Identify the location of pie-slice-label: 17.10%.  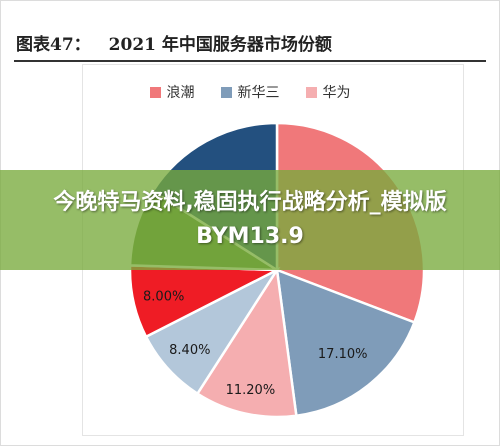
(343, 354).